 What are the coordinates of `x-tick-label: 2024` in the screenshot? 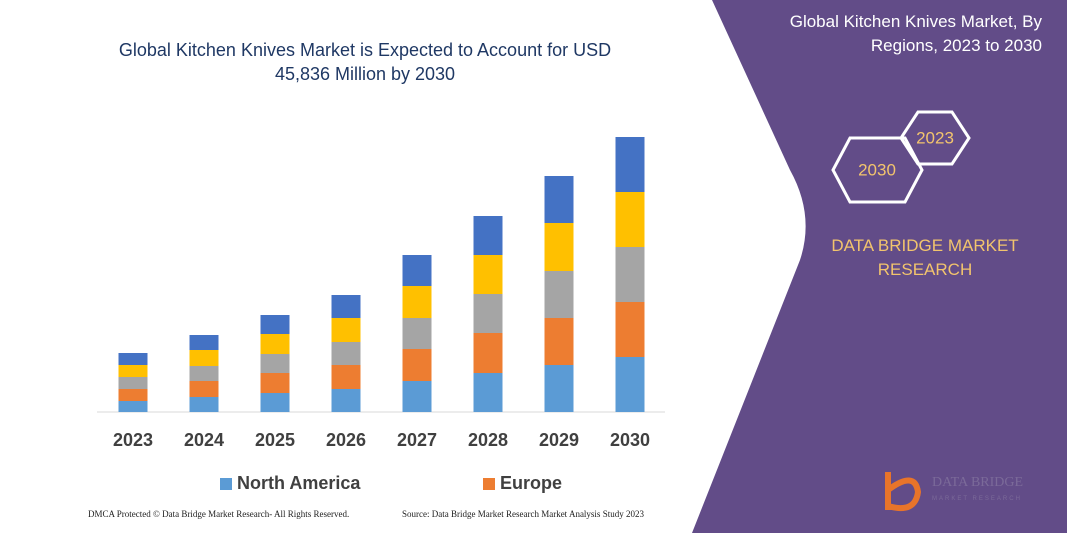 It's located at (204, 440).